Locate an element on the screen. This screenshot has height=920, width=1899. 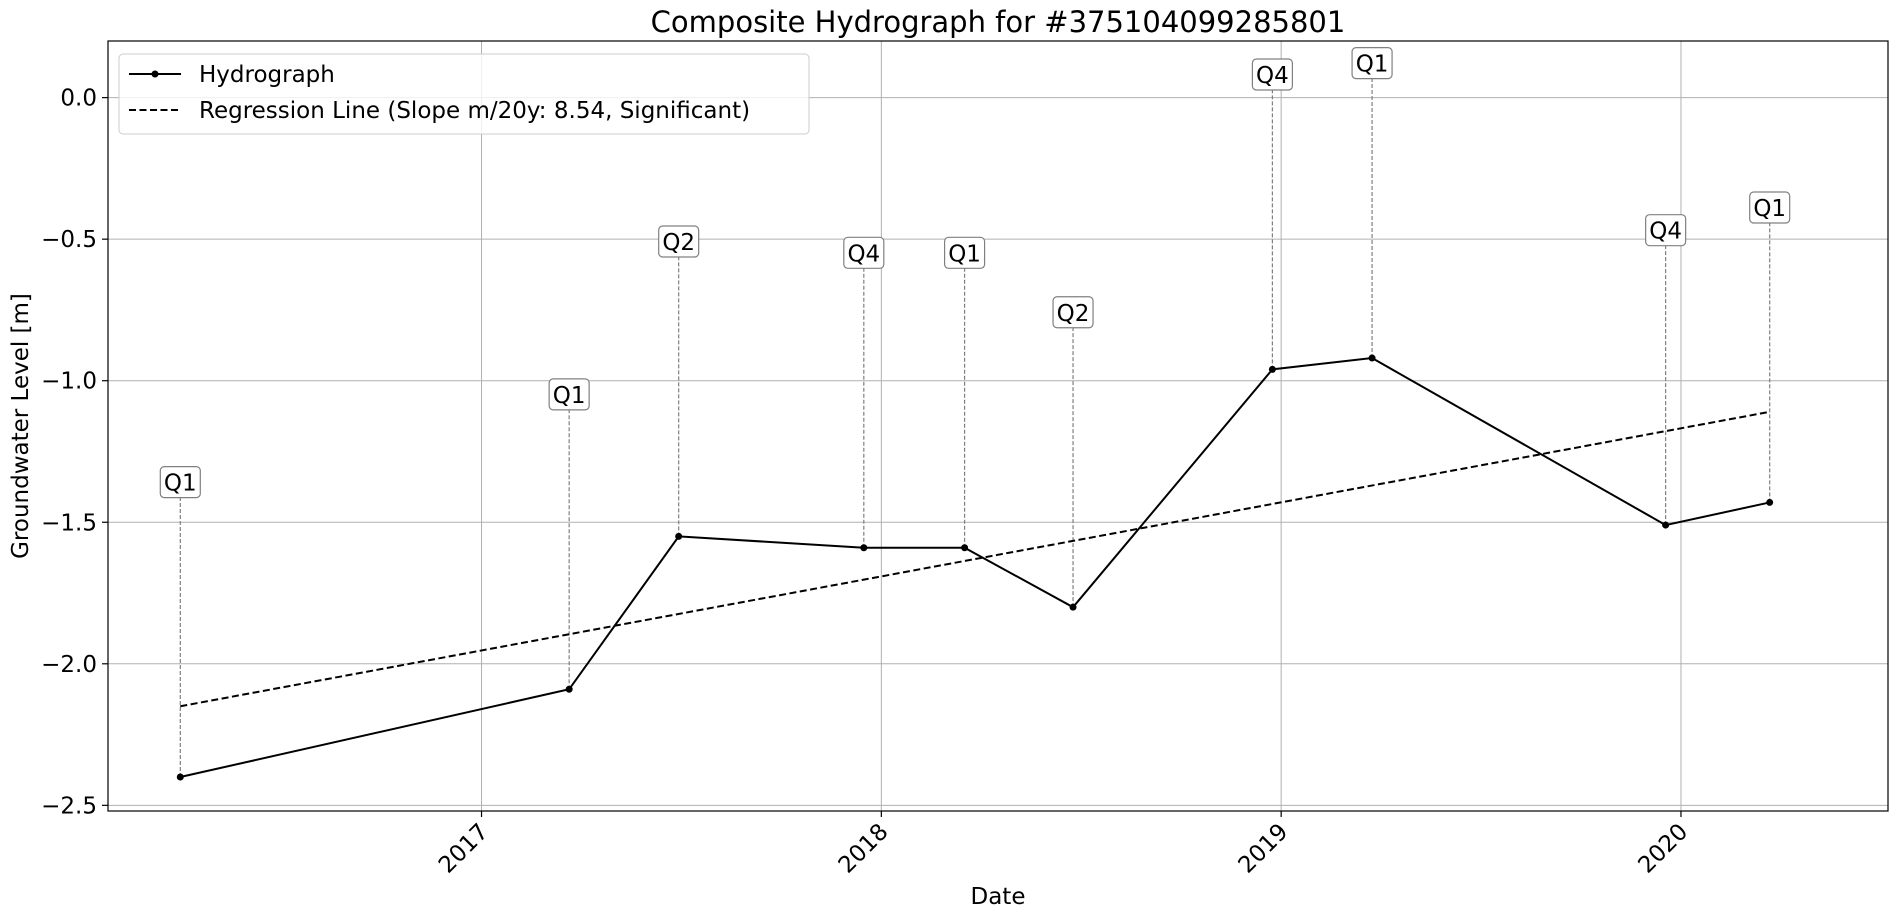
quarter-annotation-5: Q2 is located at coordinates (1073, 312).